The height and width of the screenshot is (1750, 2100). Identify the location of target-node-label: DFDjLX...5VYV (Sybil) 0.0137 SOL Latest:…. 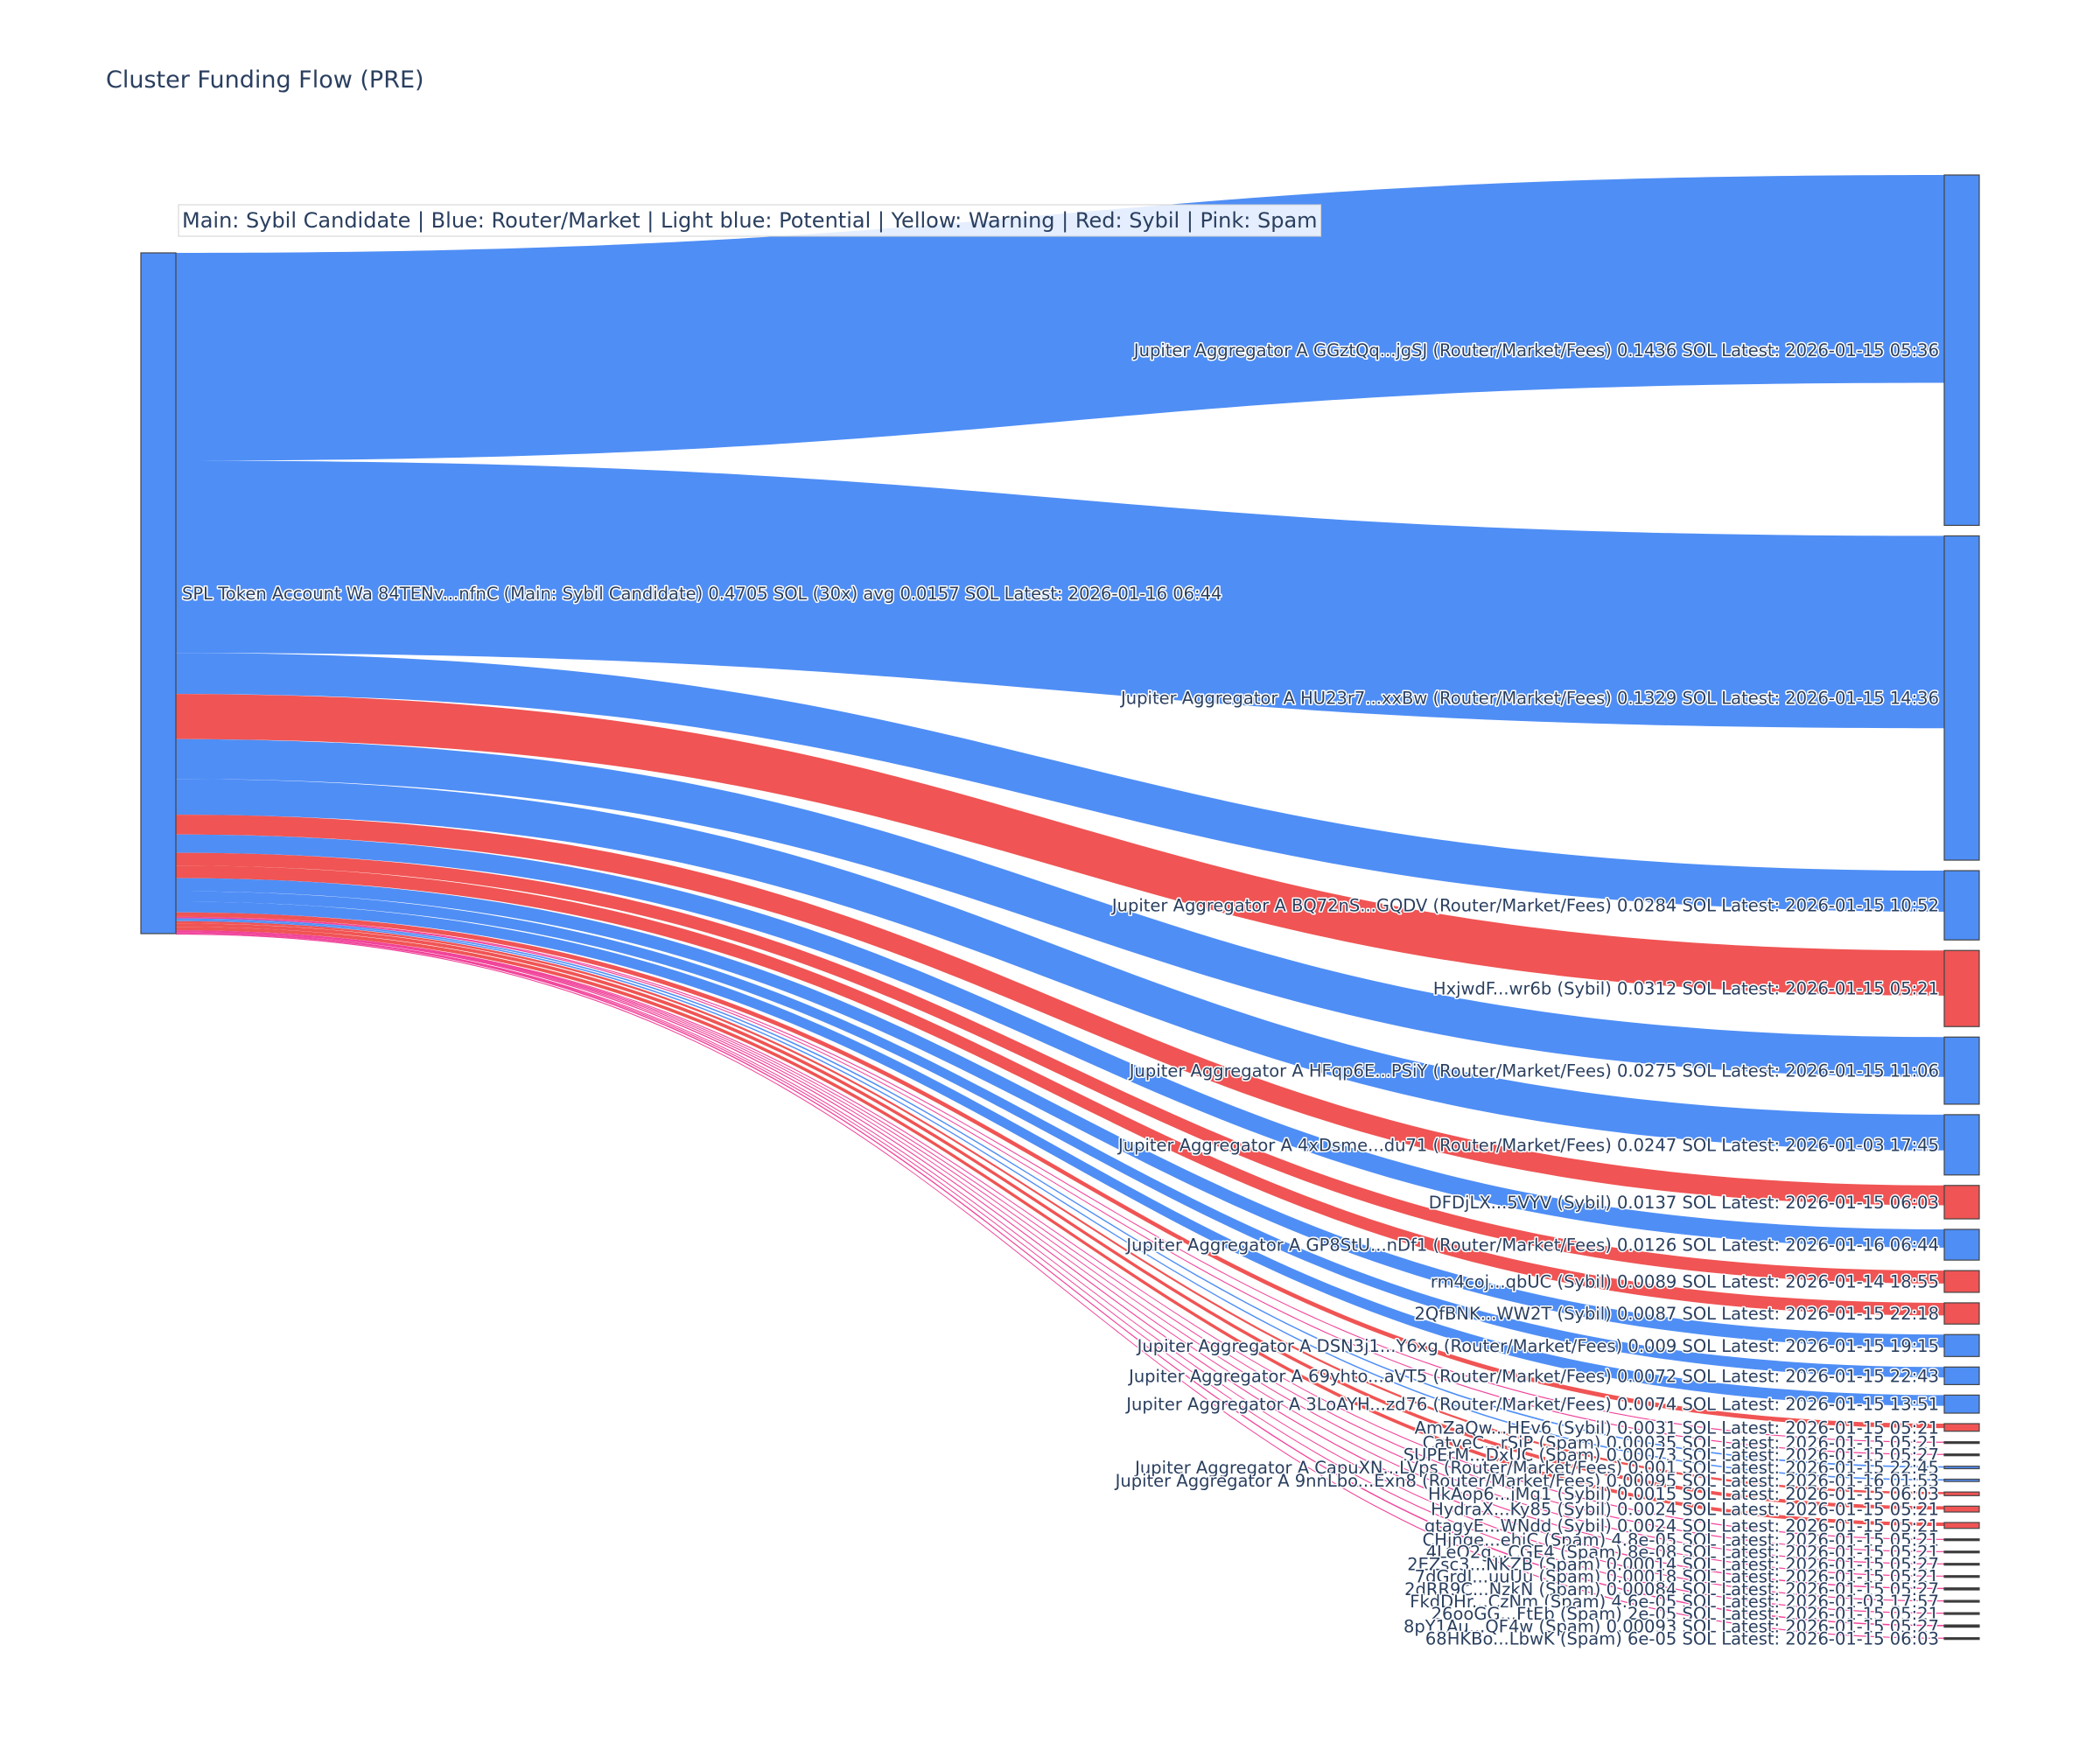
(1684, 1203).